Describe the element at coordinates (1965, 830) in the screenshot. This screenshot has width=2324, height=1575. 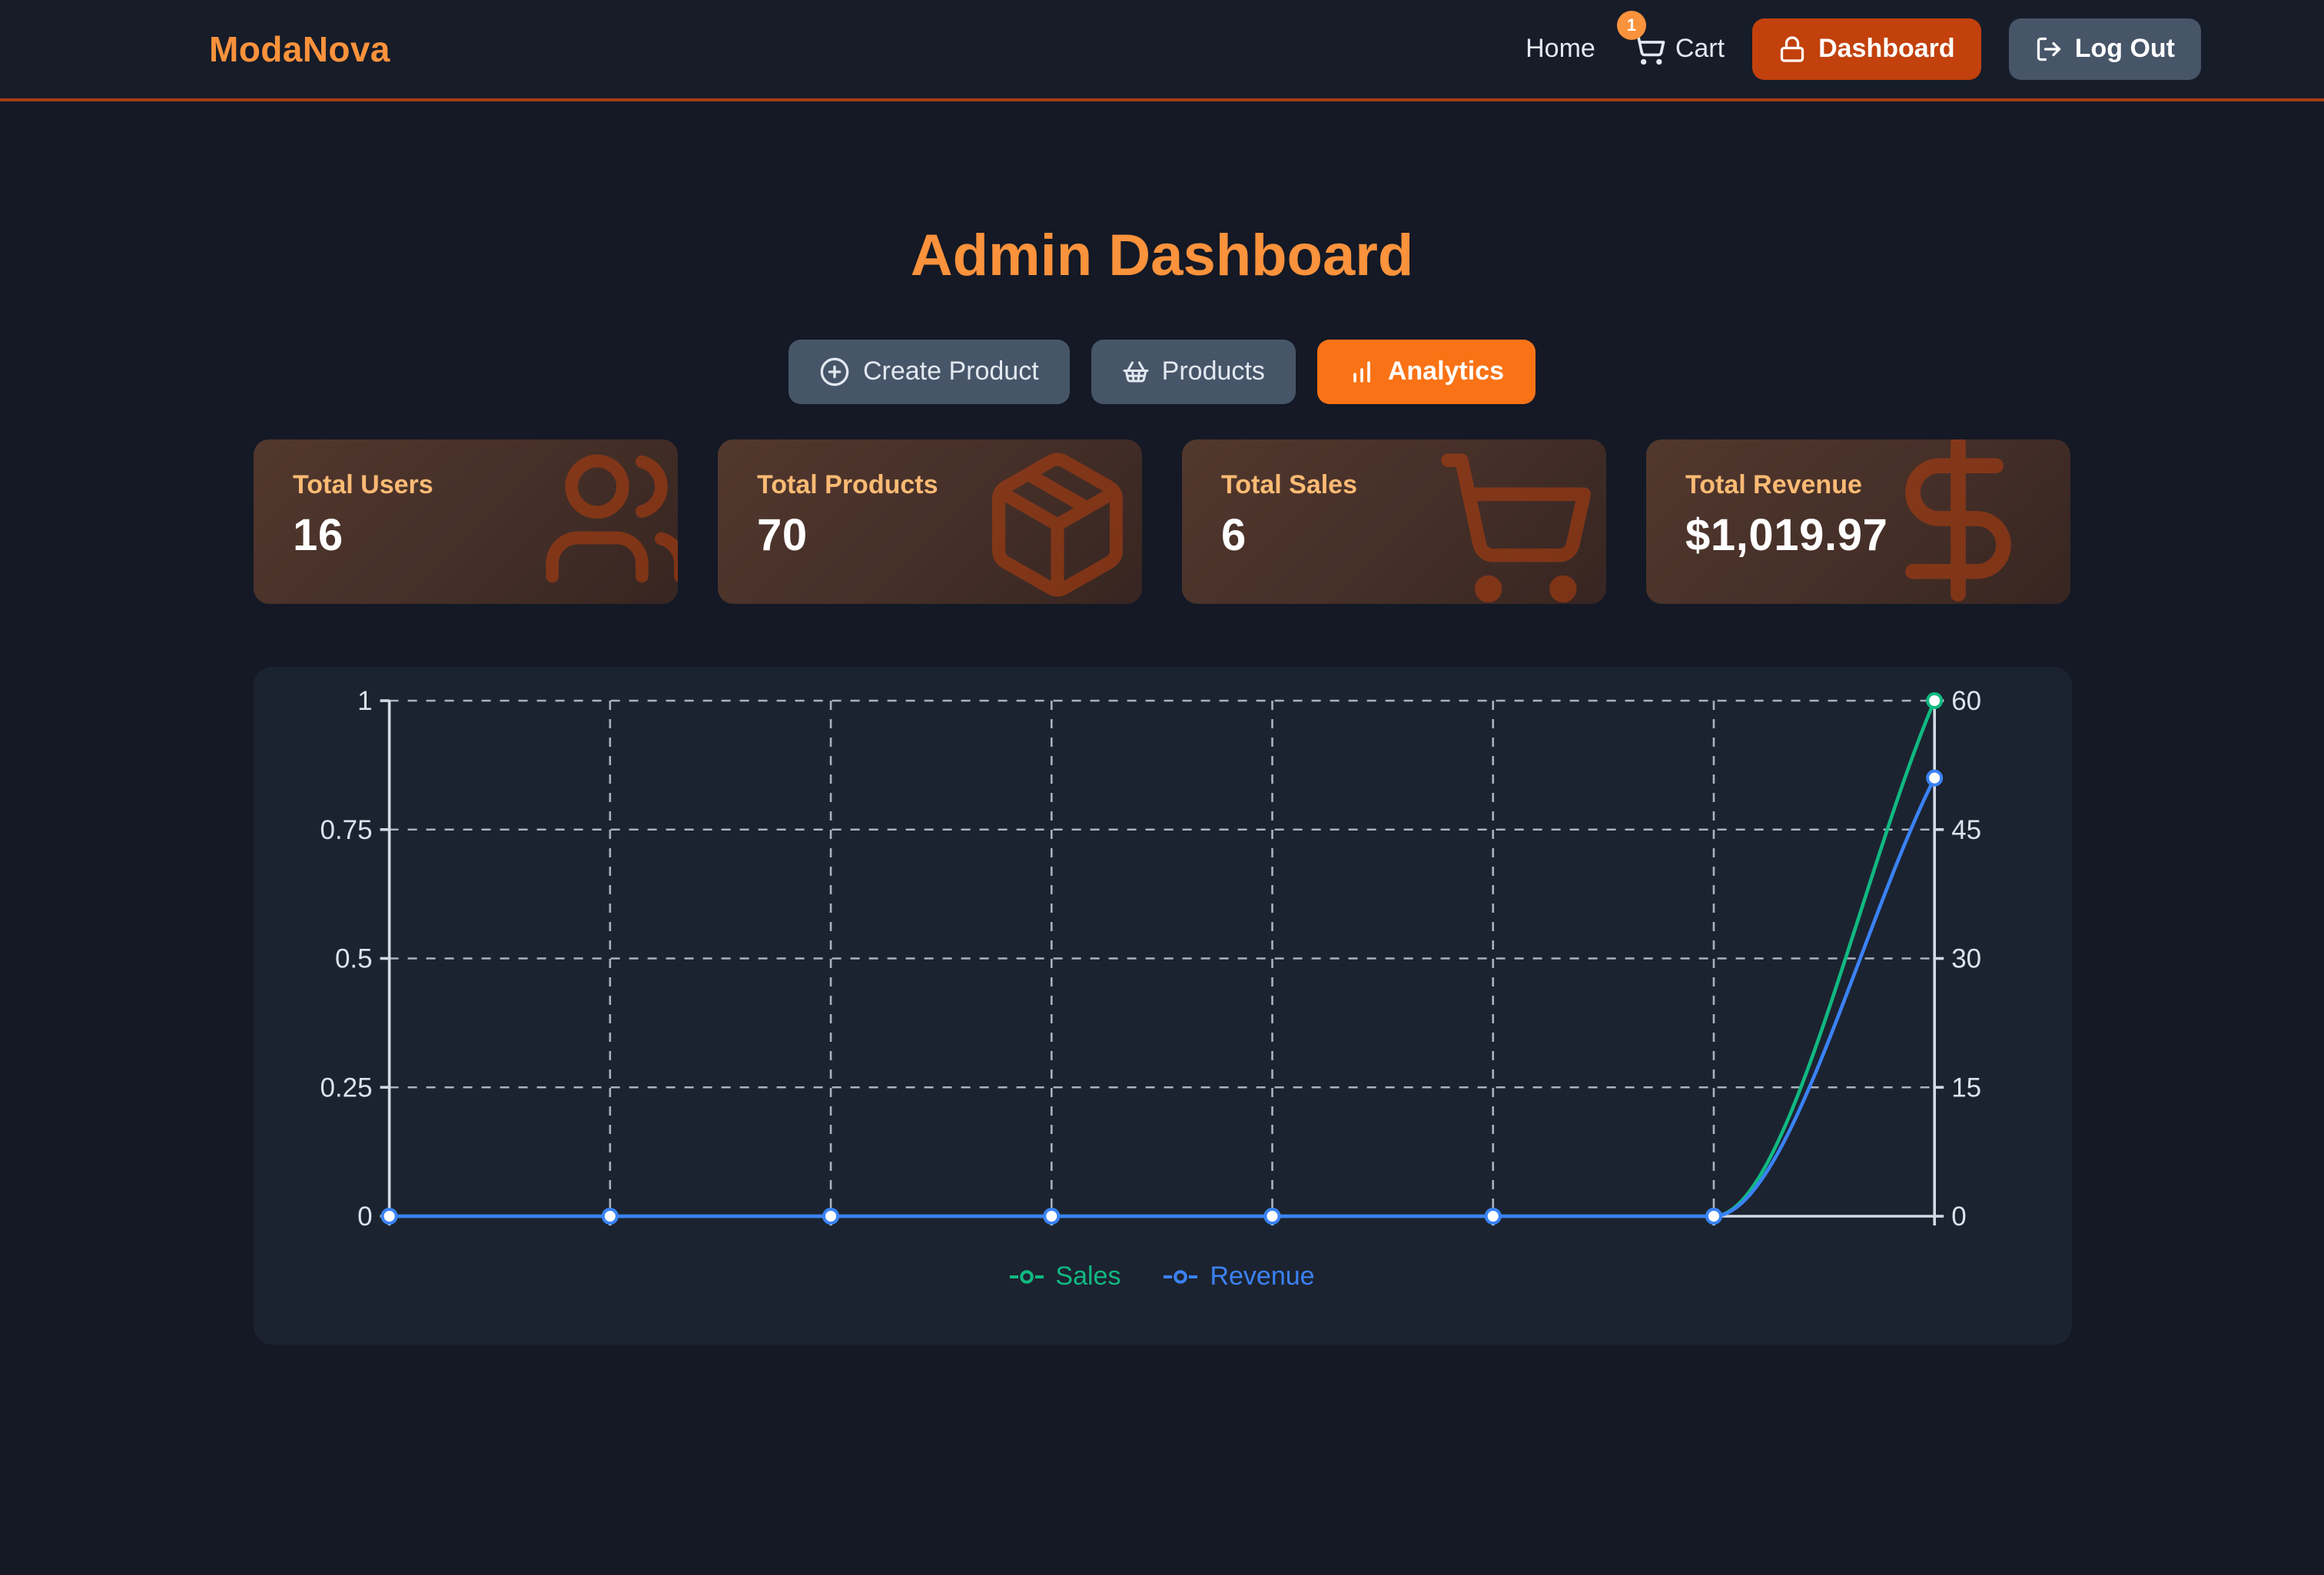
I see `right-tick-label: 45` at that location.